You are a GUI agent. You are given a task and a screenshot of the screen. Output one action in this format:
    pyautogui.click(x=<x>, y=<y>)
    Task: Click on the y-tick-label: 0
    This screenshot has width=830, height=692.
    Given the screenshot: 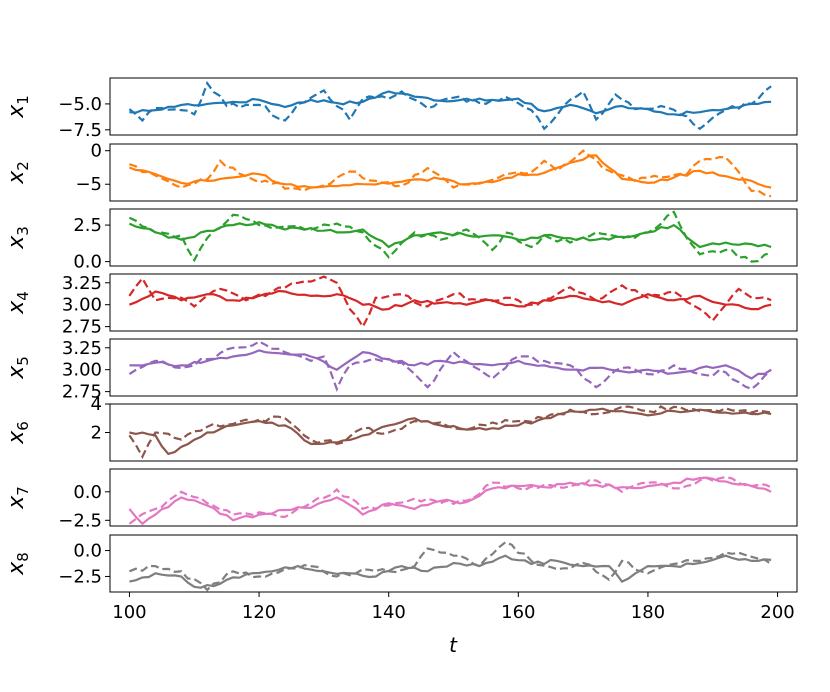 What is the action you would take?
    pyautogui.click(x=96, y=151)
    